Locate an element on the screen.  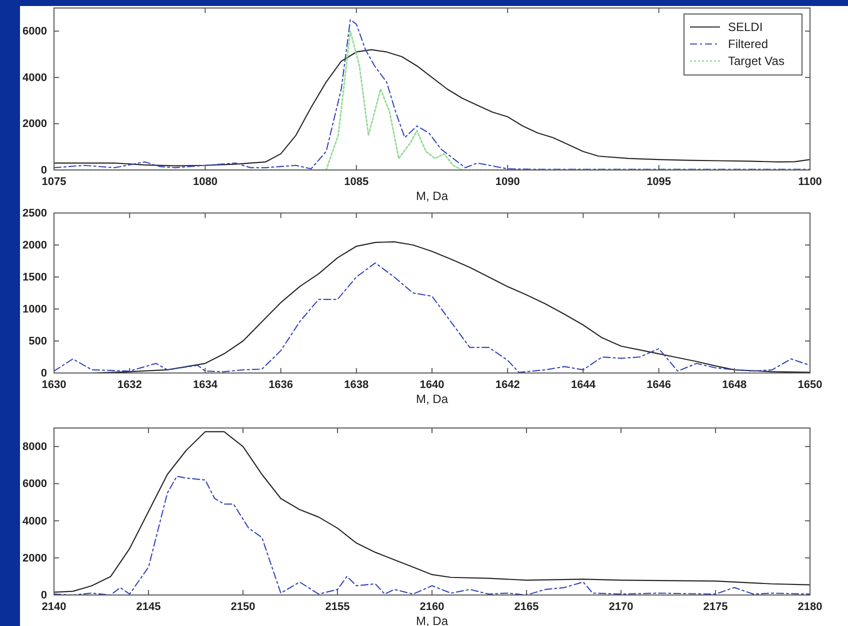
x-tick-label: 1095 is located at coordinates (659, 182).